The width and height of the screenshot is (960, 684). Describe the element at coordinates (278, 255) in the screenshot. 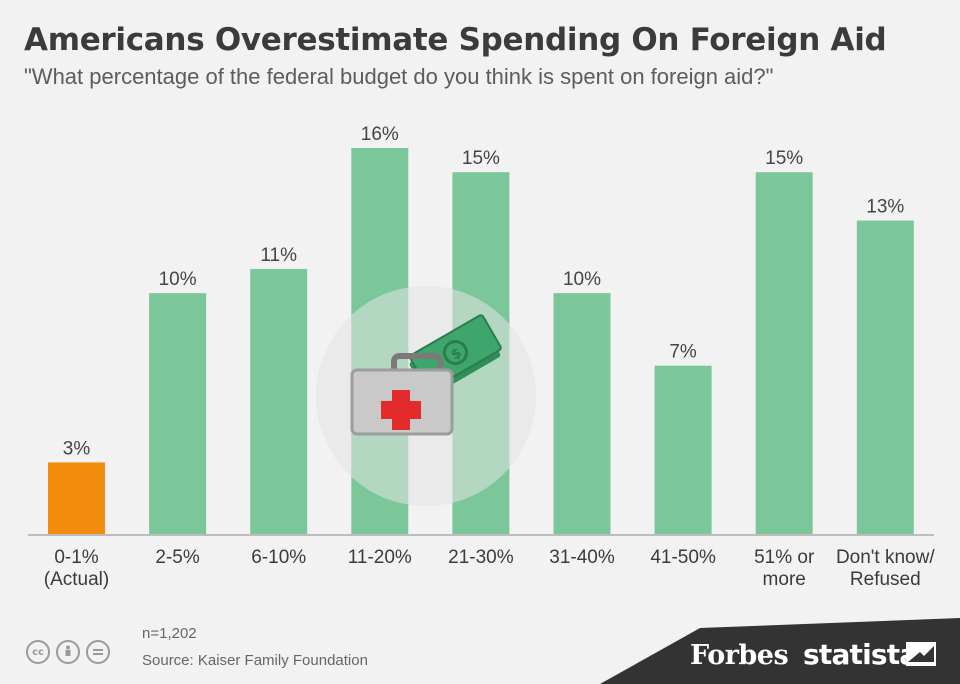

I see `value-label-2: 11%` at that location.